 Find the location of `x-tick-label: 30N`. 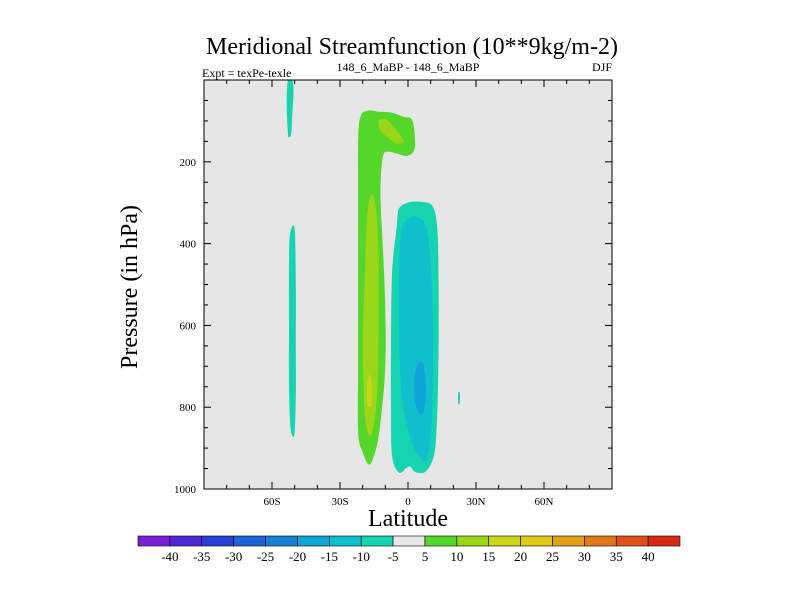

x-tick-label: 30N is located at coordinates (476, 502).